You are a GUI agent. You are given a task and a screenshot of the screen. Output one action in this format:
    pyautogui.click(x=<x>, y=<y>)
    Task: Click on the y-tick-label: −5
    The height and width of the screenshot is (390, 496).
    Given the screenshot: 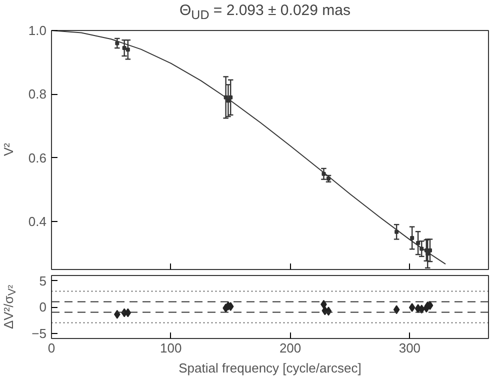 What is the action you would take?
    pyautogui.click(x=39, y=333)
    